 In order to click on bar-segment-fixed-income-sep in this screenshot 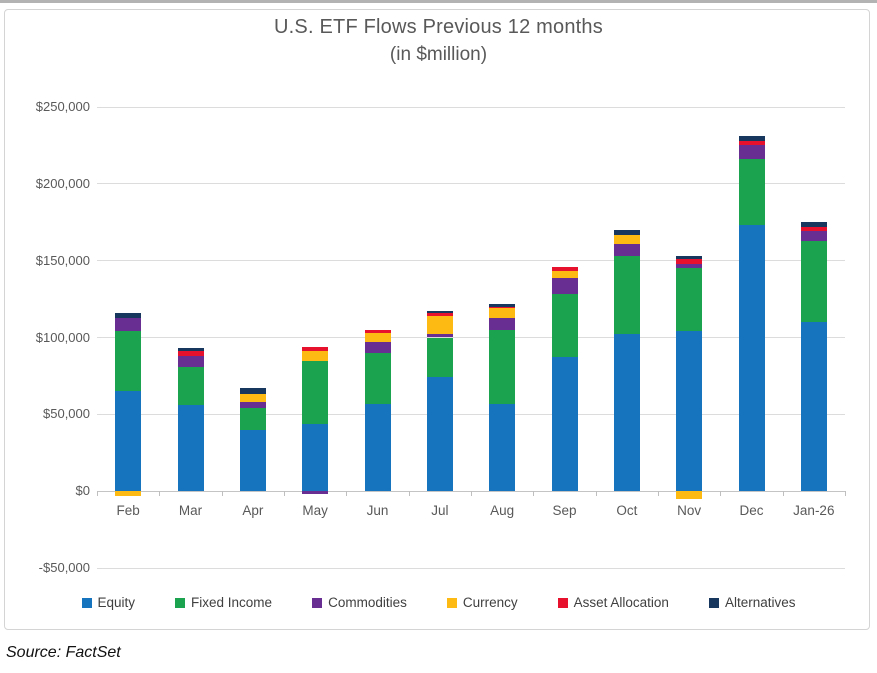, I will do `click(564, 326)`.